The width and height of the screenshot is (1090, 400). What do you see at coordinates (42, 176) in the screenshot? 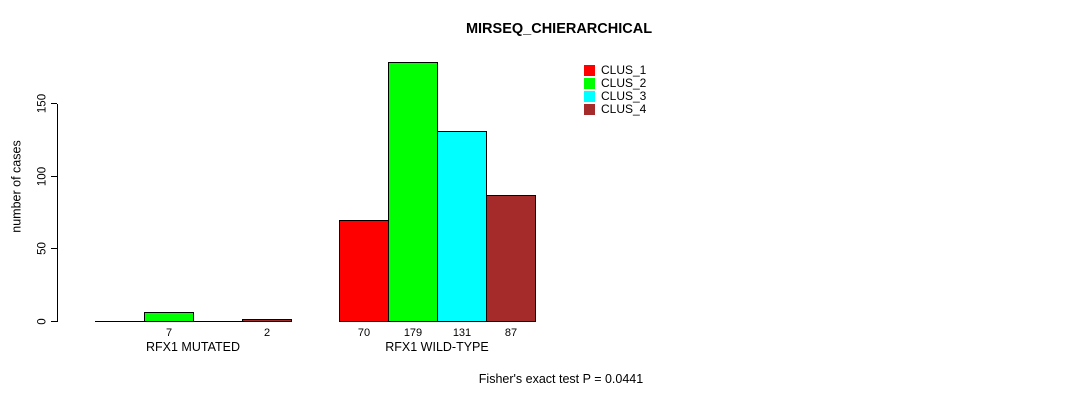
I see `y-tick-label: 100` at bounding box center [42, 176].